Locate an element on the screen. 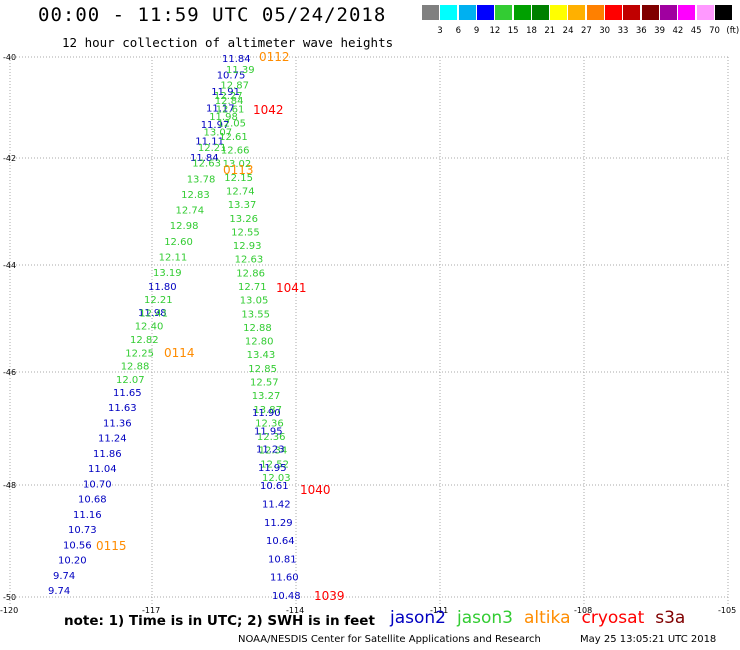 Image resolution: width=740 pixels, height=650 pixels. lon-label: -111 is located at coordinates (439, 610).